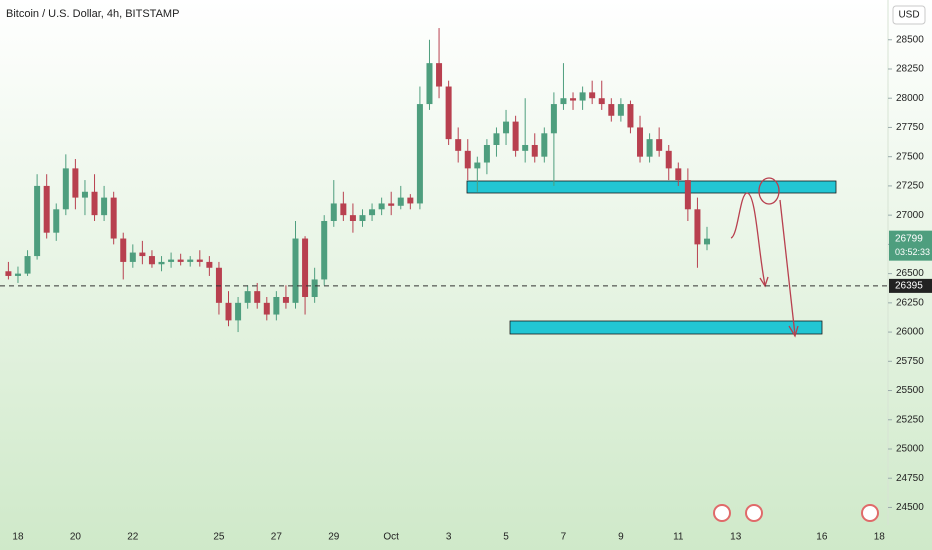 The image size is (932, 550). What do you see at coordinates (391, 537) in the screenshot?
I see `x-tick-label: Oct` at bounding box center [391, 537].